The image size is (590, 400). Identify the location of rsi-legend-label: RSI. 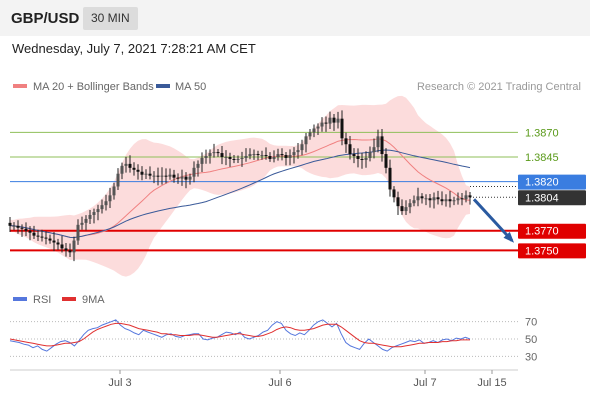
(42, 300).